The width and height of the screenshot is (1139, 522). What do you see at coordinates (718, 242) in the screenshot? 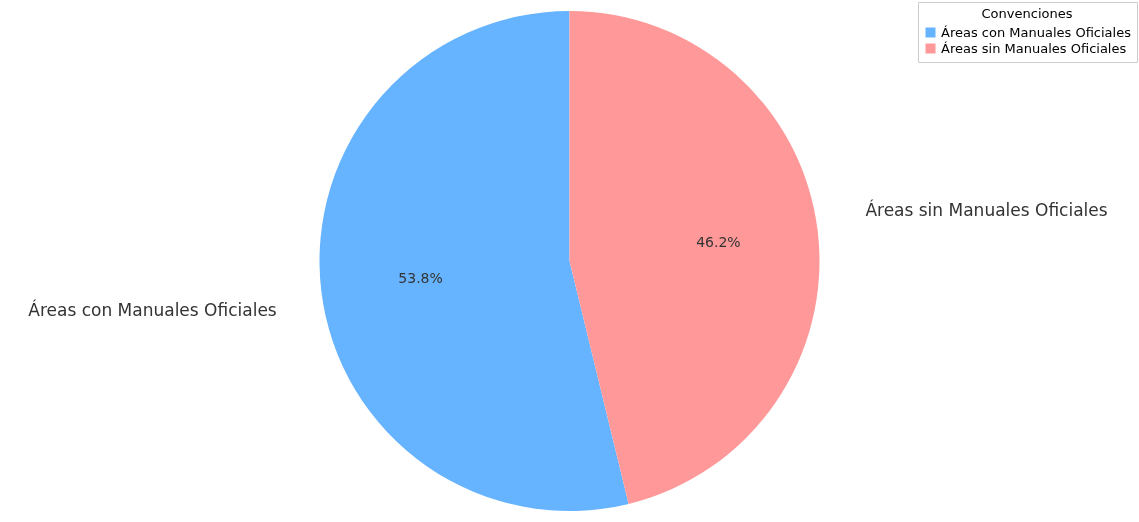
I see `data-label: 46.2%` at bounding box center [718, 242].